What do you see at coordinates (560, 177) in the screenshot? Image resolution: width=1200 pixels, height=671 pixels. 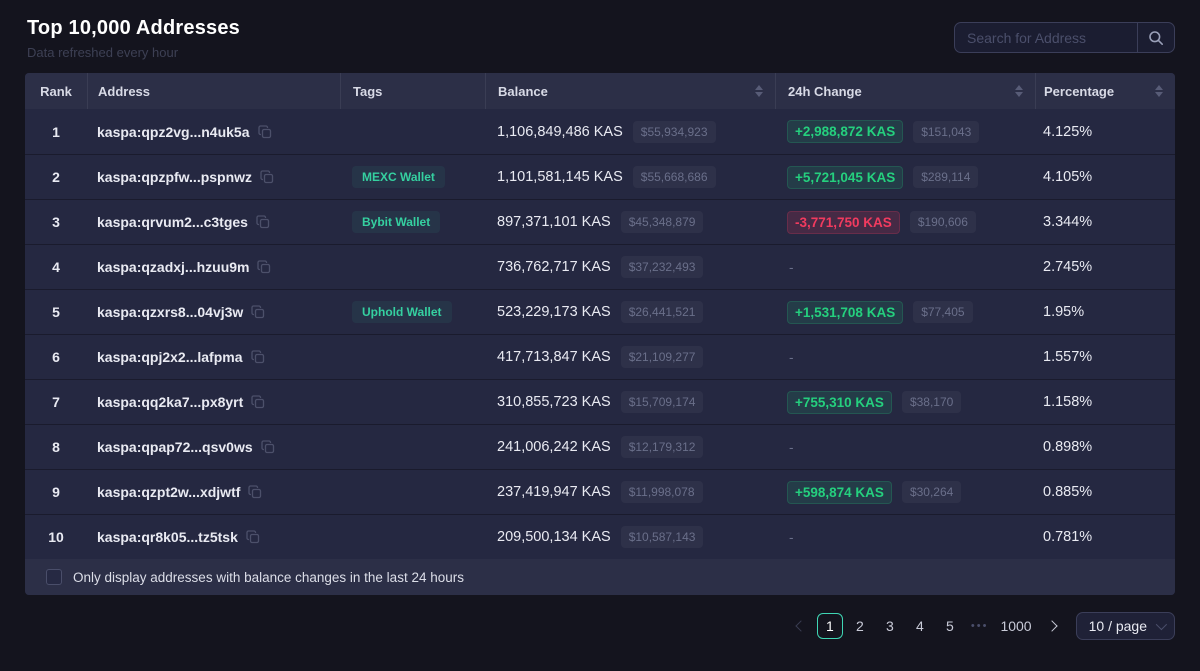 I see `balance-kas: 1,101,581,145 KAS` at bounding box center [560, 177].